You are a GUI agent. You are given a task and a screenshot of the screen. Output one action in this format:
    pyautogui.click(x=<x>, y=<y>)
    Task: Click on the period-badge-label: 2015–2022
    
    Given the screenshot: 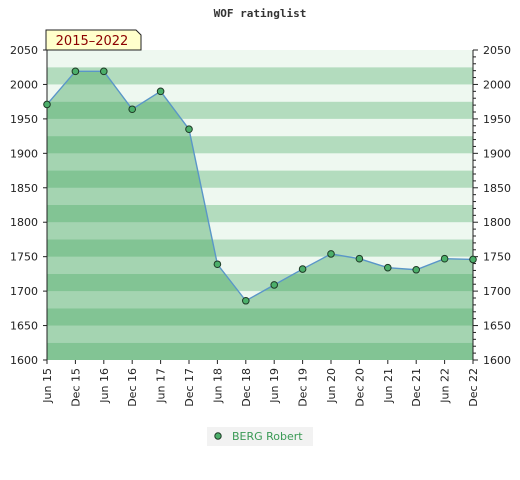 What is the action you would take?
    pyautogui.click(x=92, y=41)
    